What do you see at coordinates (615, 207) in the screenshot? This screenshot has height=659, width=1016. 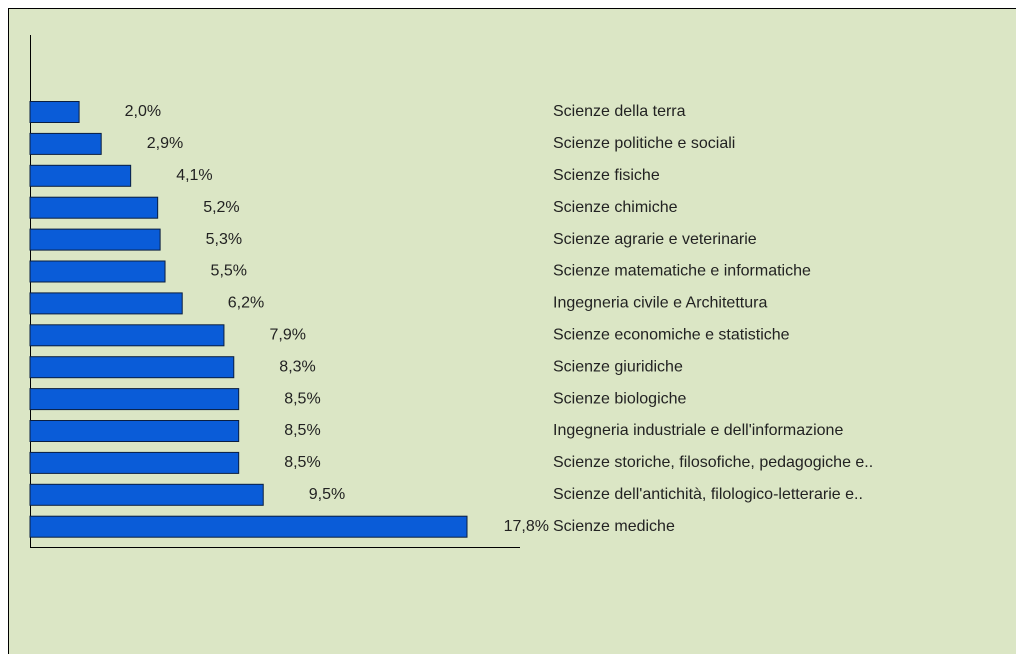 I see `category-label: Scienze chimiche` at bounding box center [615, 207].